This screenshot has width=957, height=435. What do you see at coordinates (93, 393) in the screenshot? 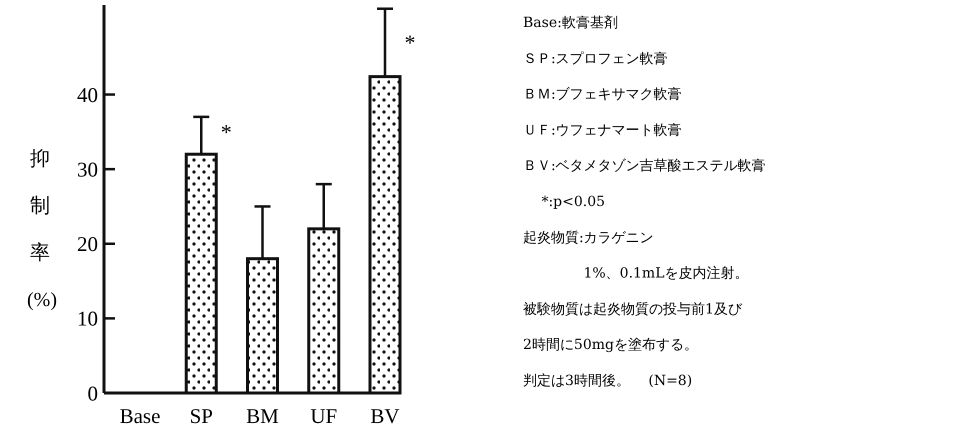
I see `y-tick-label: 0` at bounding box center [93, 393].